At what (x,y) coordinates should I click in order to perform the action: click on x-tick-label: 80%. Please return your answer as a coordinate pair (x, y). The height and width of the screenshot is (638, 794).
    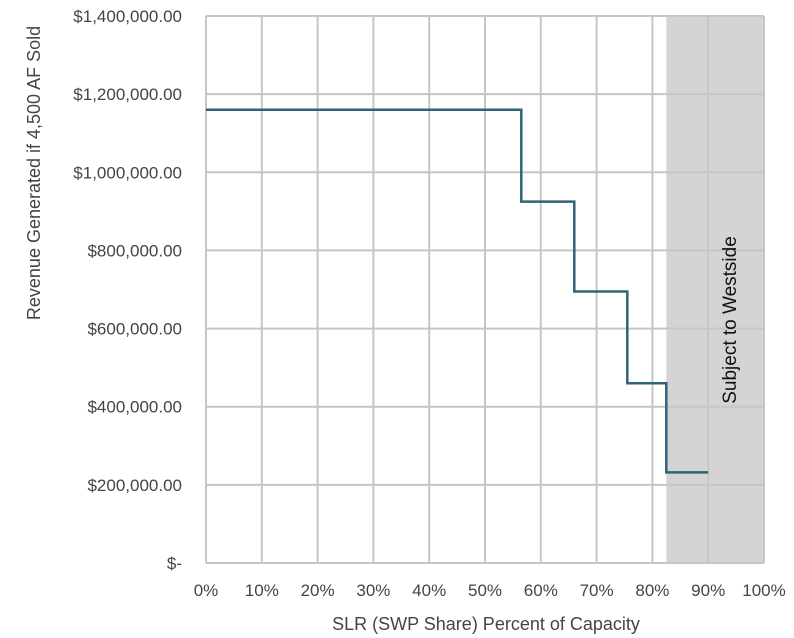
    Looking at the image, I should click on (652, 590).